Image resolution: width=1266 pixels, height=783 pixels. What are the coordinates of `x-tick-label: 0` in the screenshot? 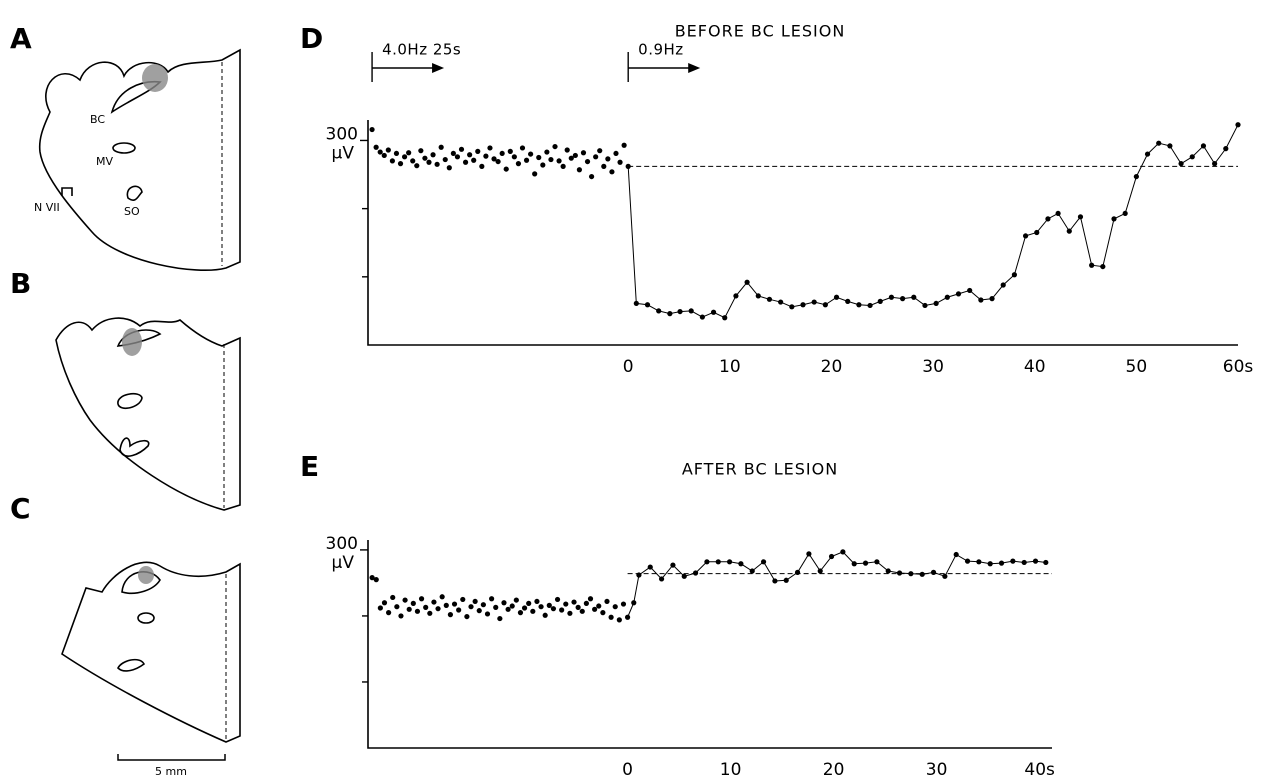 It's located at (628, 367).